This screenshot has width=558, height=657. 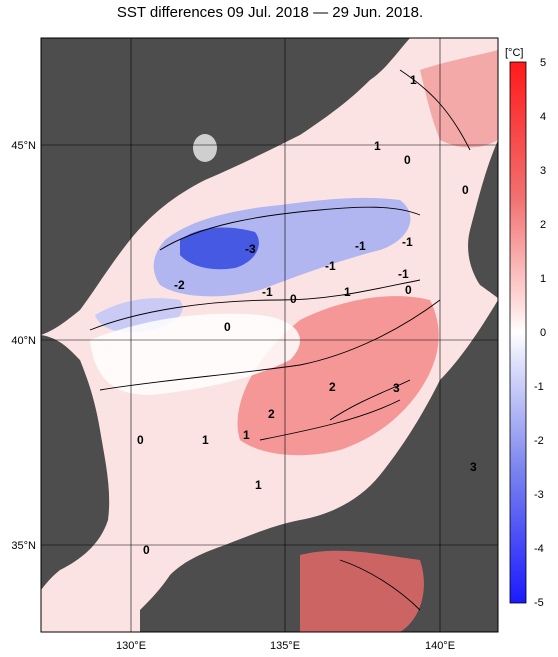 I want to click on colorbar-gradient, so click(x=518, y=332).